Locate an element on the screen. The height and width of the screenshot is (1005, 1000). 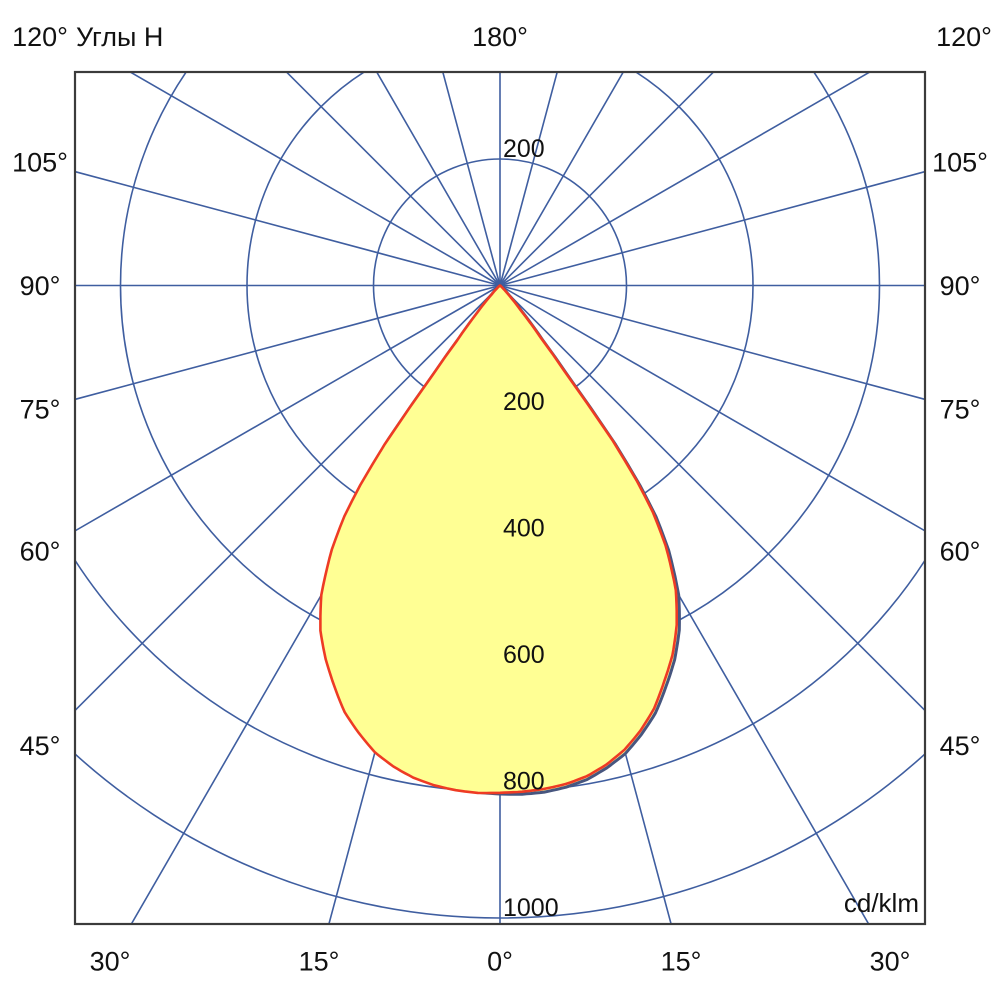
corner-label-top-left: 120° is located at coordinates (40, 37).